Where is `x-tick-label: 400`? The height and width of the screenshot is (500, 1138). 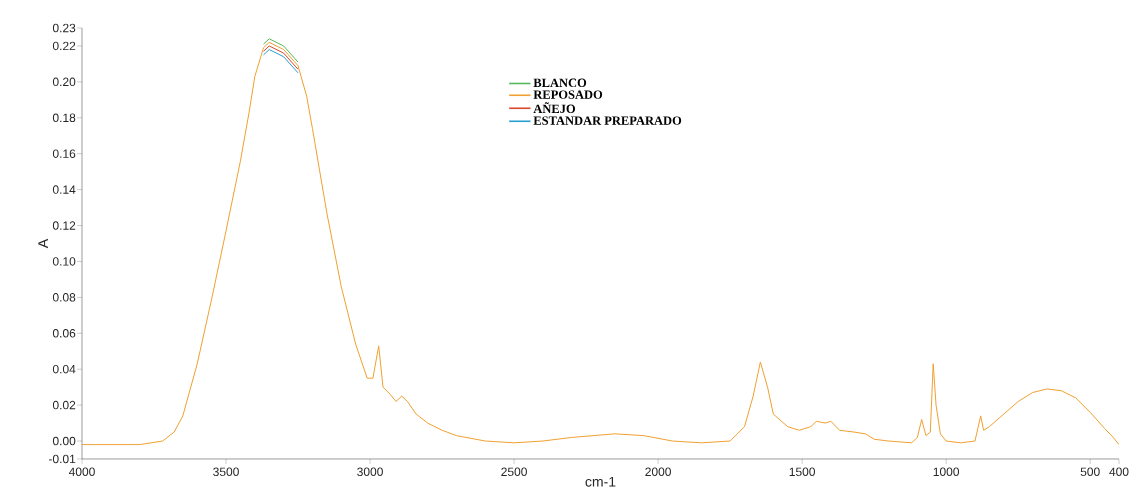 x-tick-label: 400 is located at coordinates (1119, 472).